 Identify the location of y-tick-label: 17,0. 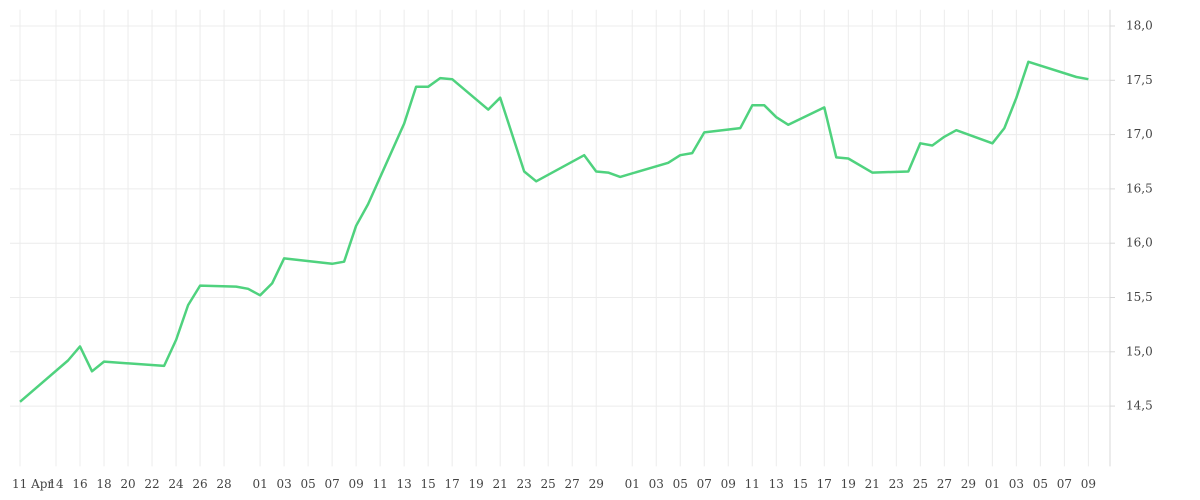
(1139, 134).